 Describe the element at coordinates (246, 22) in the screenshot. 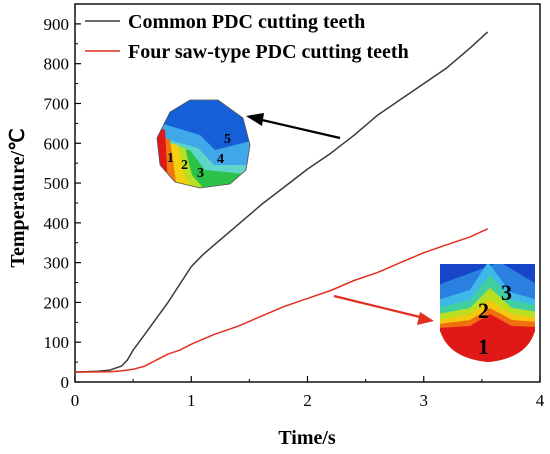

I see `legend-label-common: Common PDC cutting teeth` at that location.